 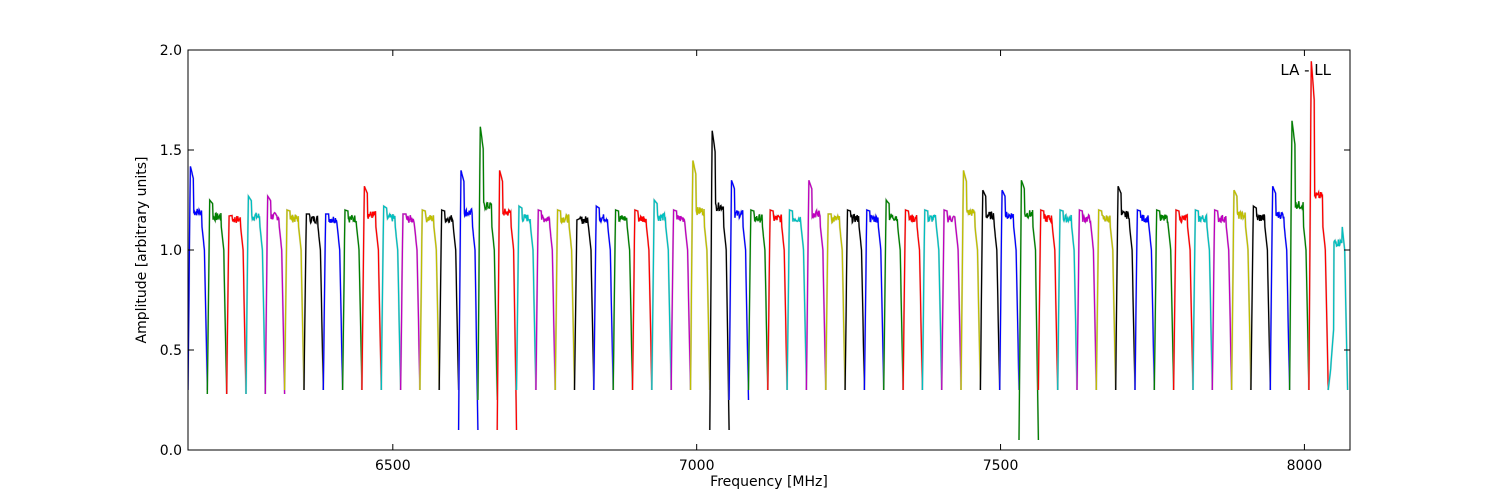 What do you see at coordinates (393, 466) in the screenshot?
I see `x-tick-label: 6500` at bounding box center [393, 466].